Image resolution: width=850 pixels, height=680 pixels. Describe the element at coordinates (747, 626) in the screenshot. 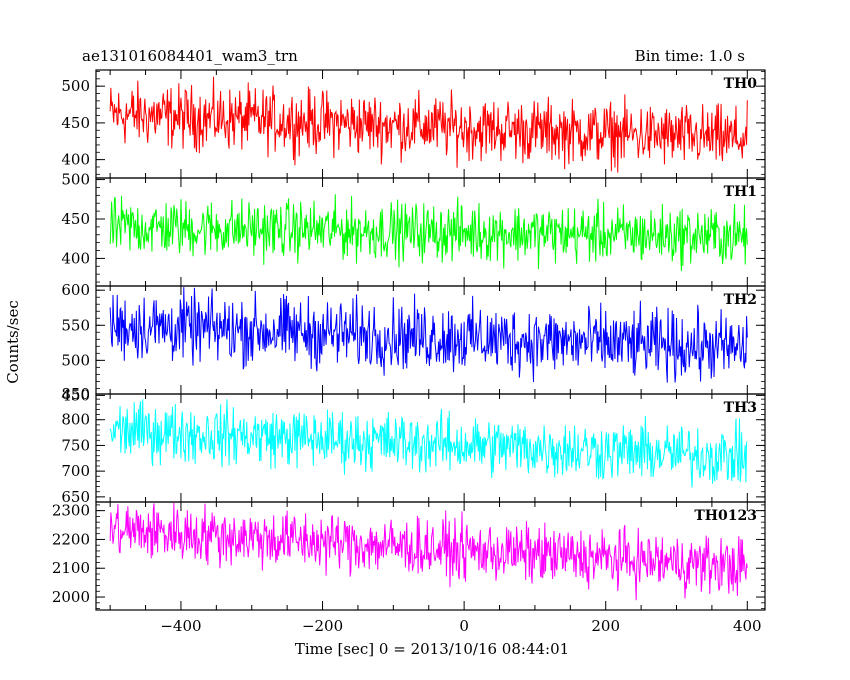

I see `x-tick-label: 400` at that location.